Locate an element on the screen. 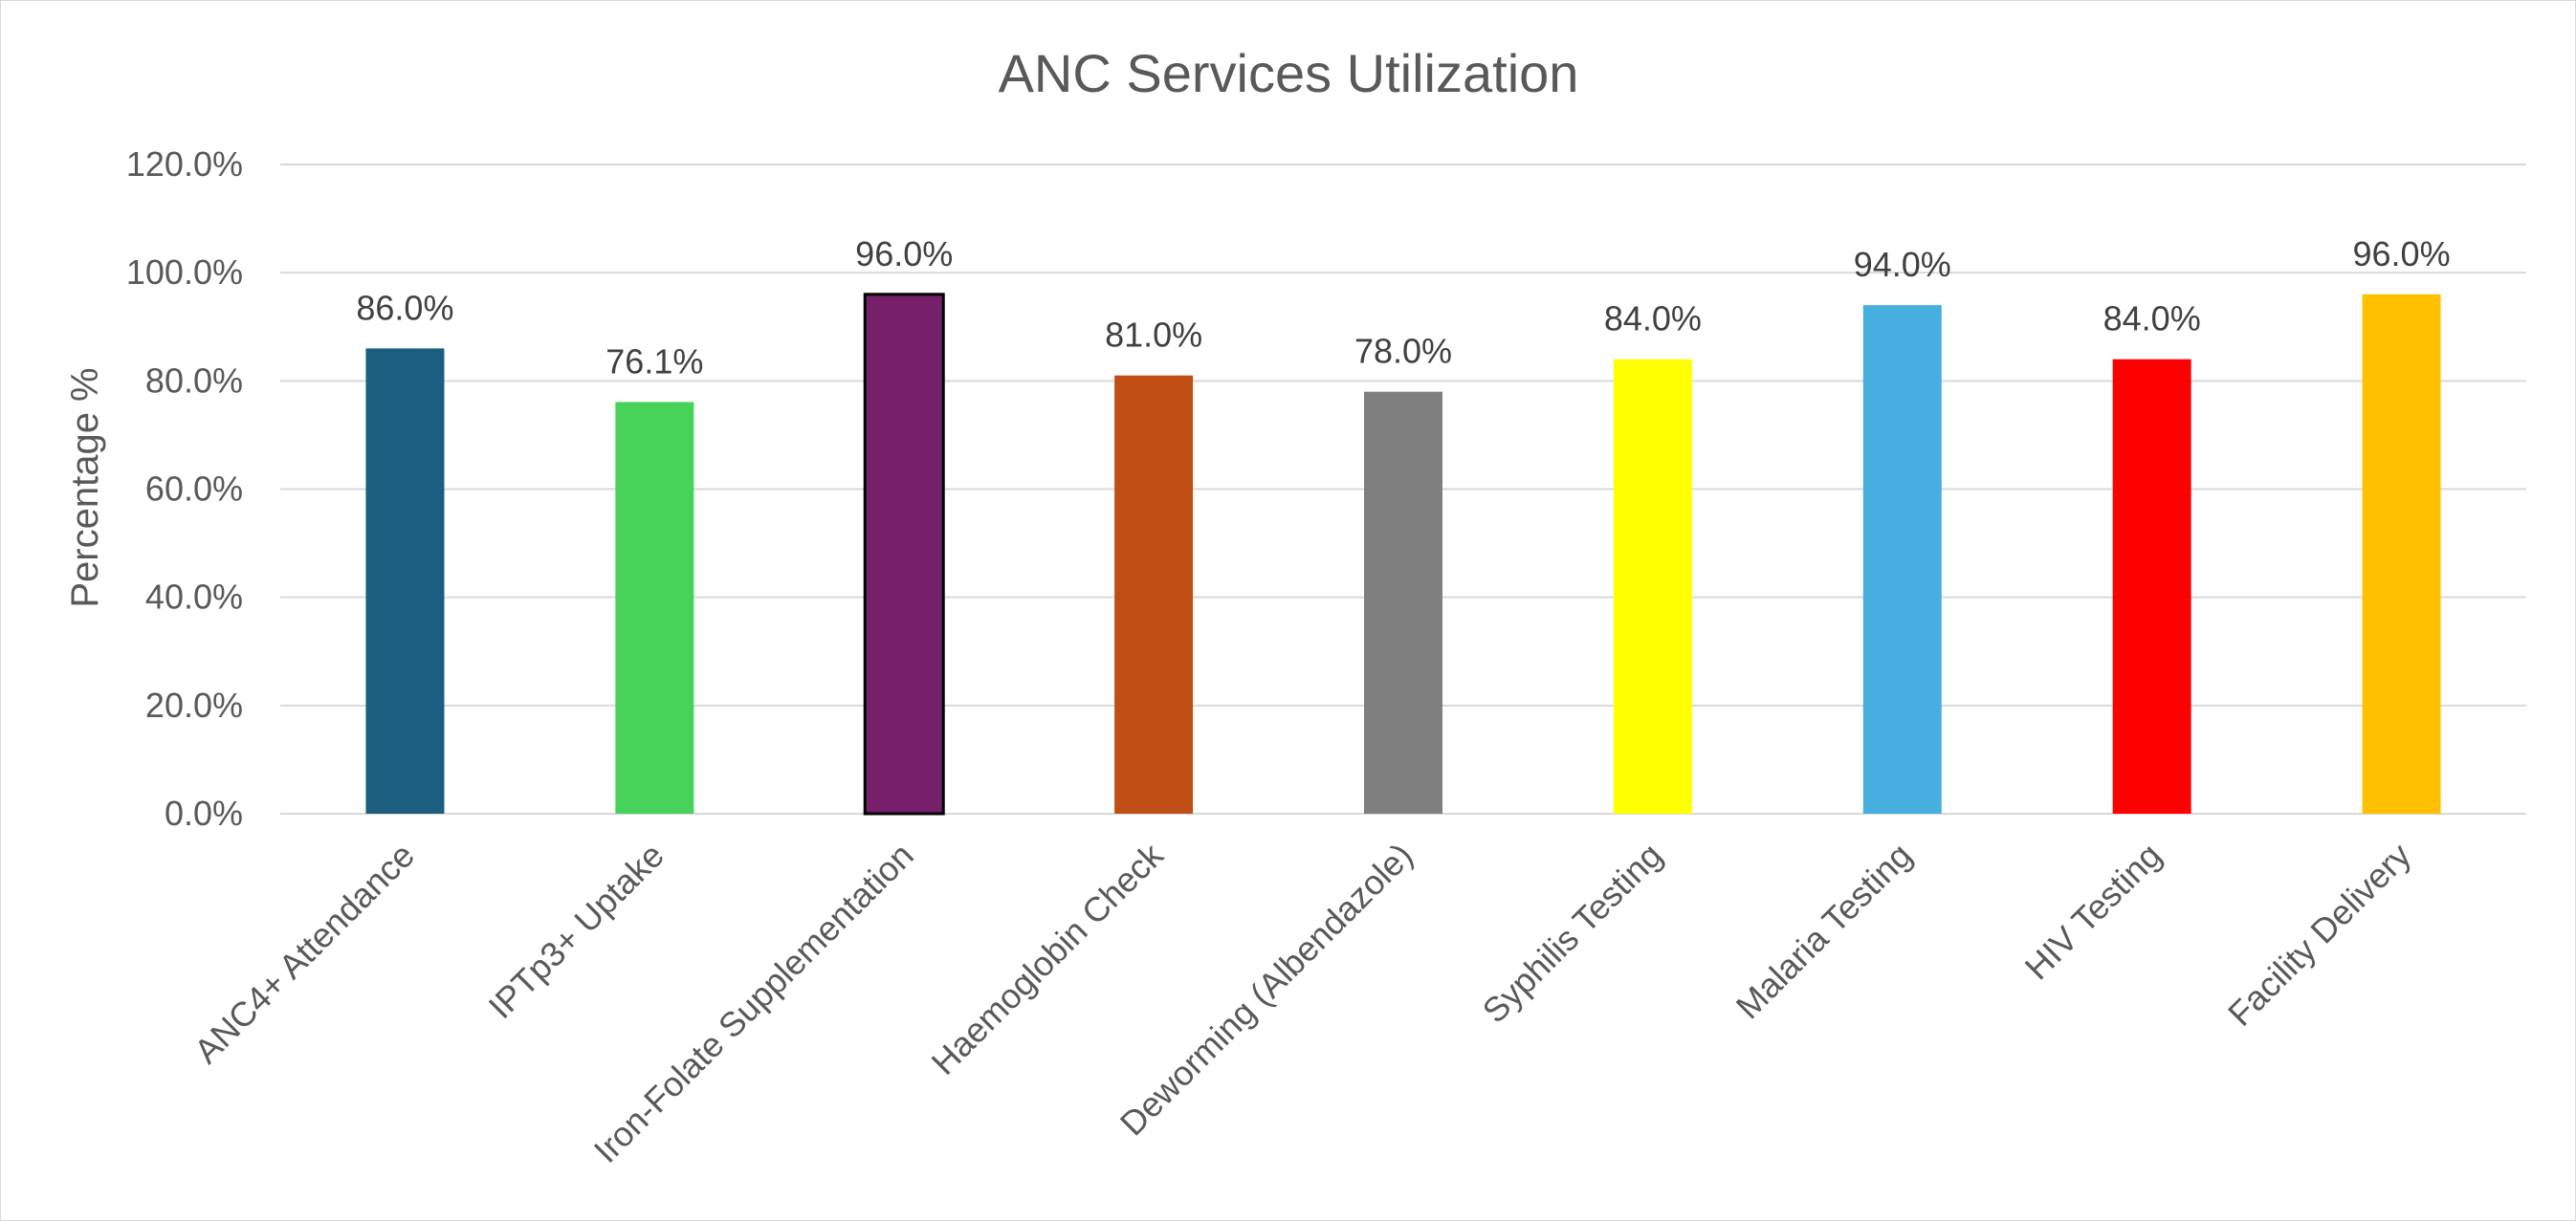 The height and width of the screenshot is (1222, 2576). data-label: 78.0% is located at coordinates (1403, 351).